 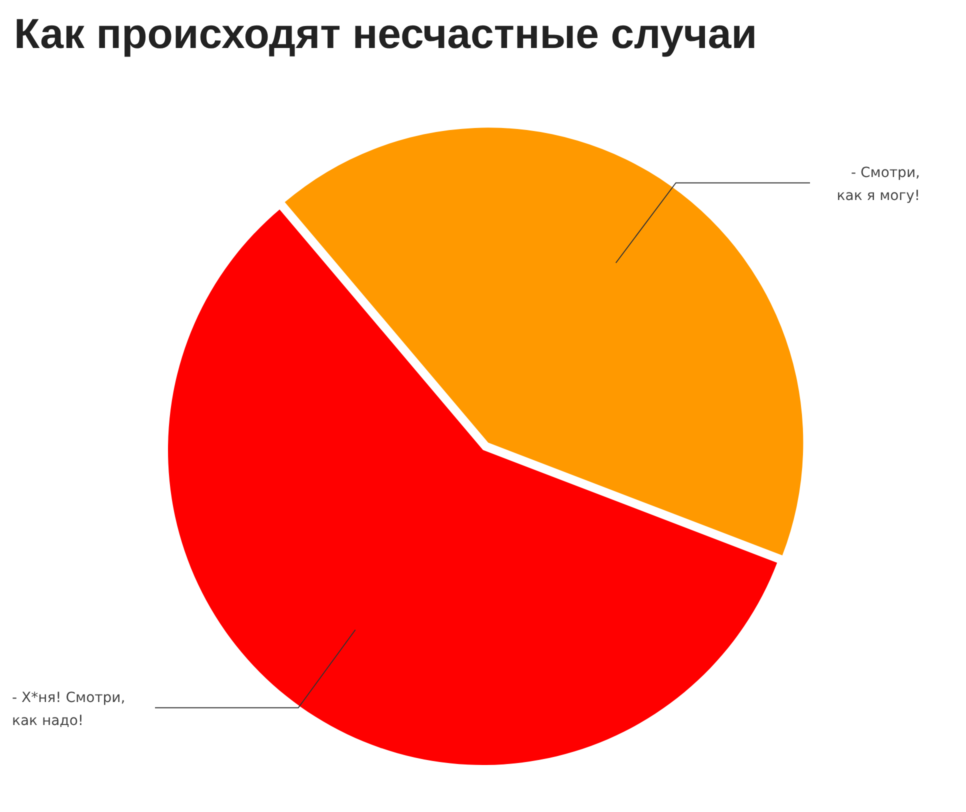 What do you see at coordinates (386, 33) in the screenshot?
I see `chart-title: Как происходят несчастные случаи` at bounding box center [386, 33].